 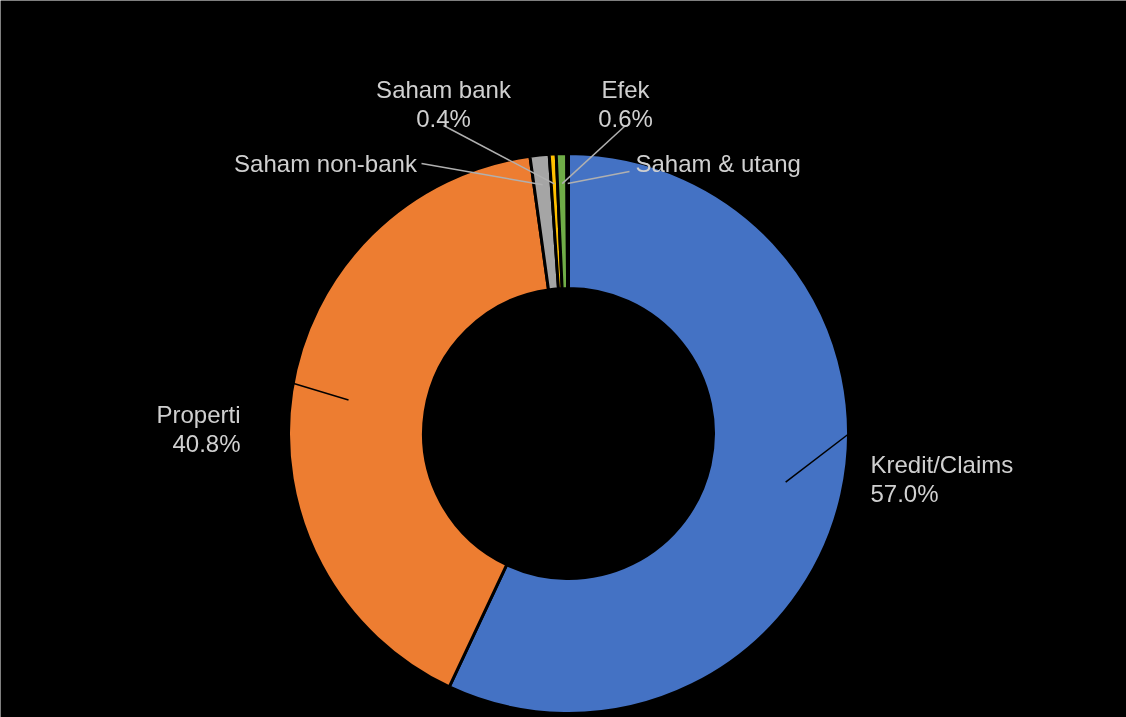 I want to click on slice-label: Saham non-bank, so click(x=326, y=163).